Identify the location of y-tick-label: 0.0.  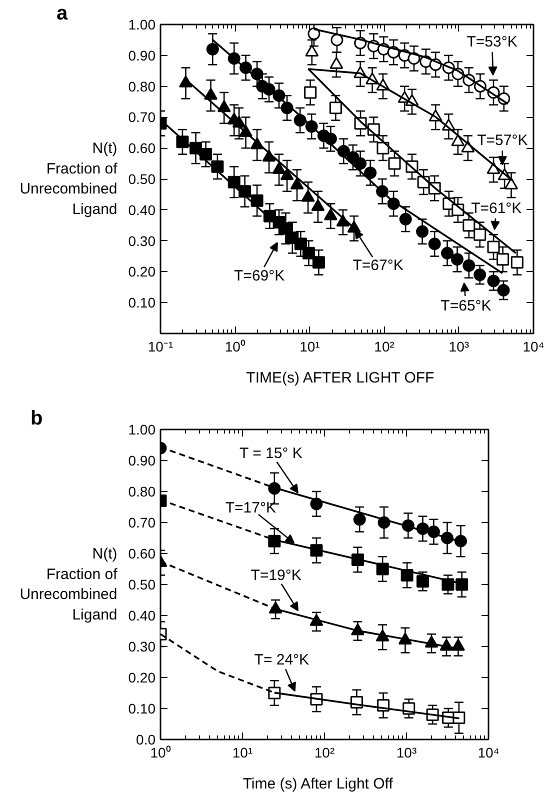
(146, 740).